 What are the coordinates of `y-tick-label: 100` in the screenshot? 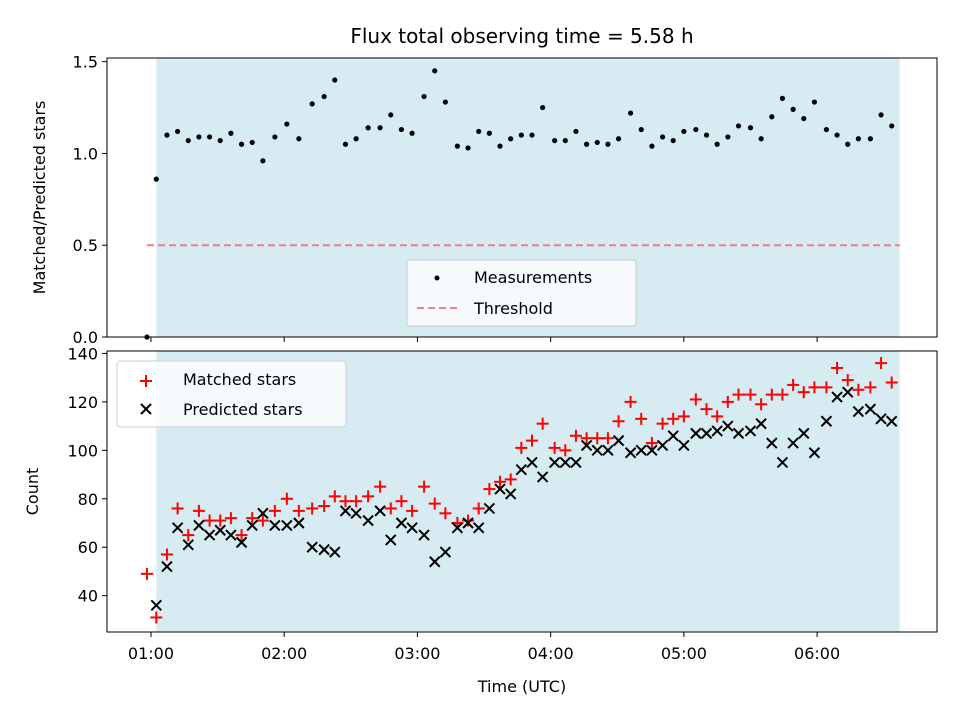 It's located at (82, 450).